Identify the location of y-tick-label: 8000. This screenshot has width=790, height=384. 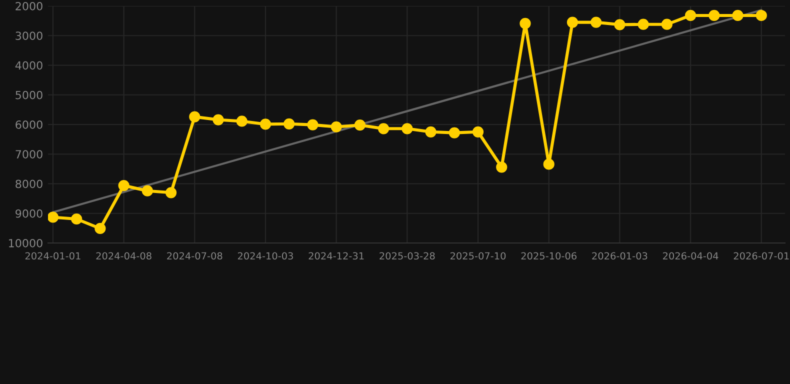
(29, 184).